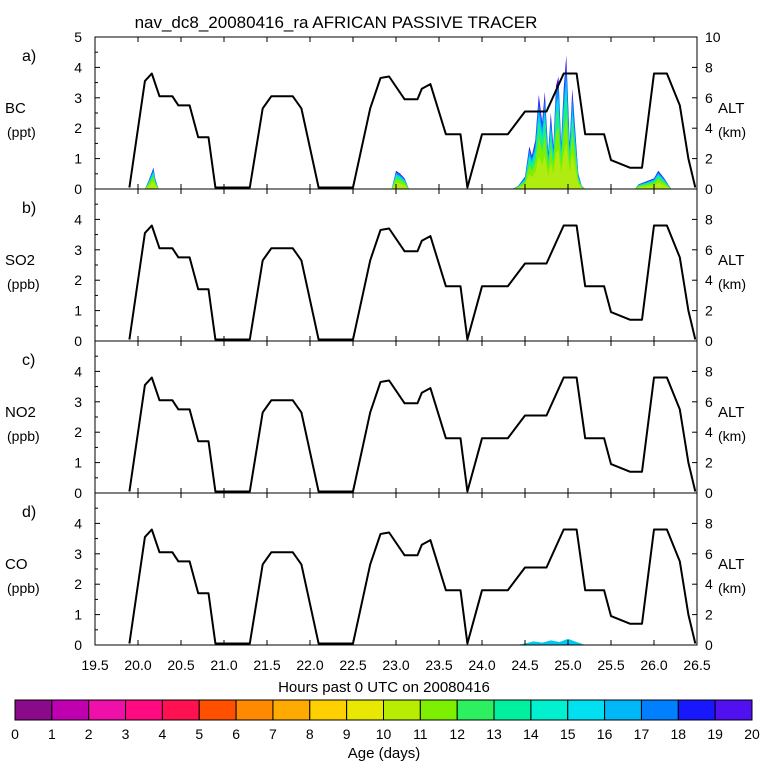 The image size is (768, 768). Describe the element at coordinates (310, 734) in the screenshot. I see `colorbar-tick-label: 8` at that location.